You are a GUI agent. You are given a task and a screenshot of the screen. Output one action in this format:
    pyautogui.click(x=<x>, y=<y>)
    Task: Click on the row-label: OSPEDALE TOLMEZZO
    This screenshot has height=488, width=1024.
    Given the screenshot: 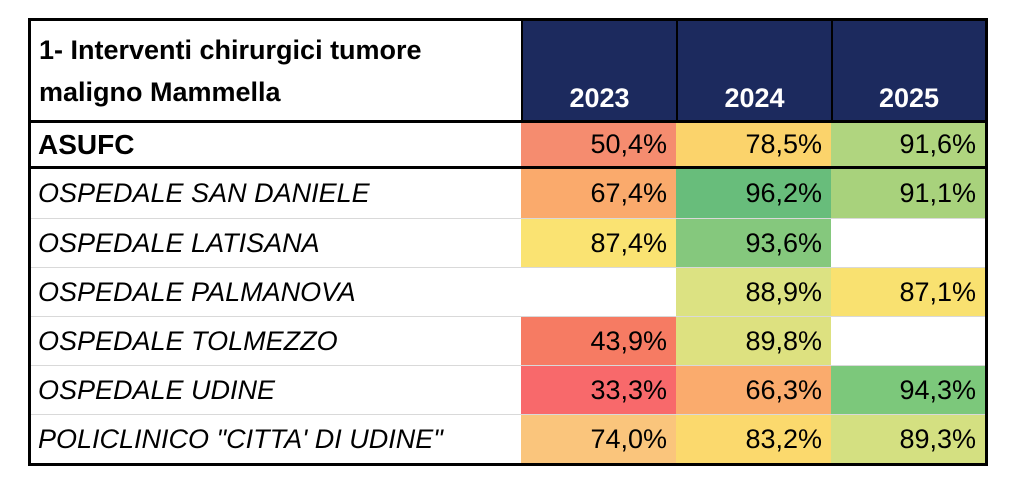 What is the action you would take?
    pyautogui.click(x=276, y=341)
    